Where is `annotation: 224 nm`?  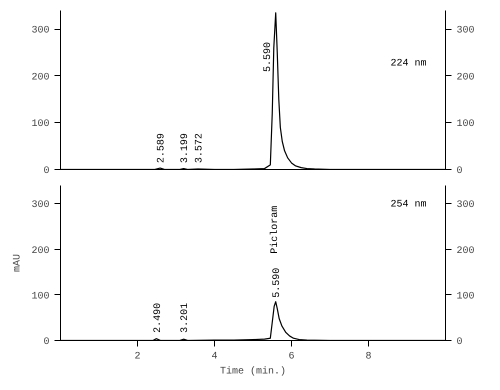 annotation: 224 nm is located at coordinates (408, 64).